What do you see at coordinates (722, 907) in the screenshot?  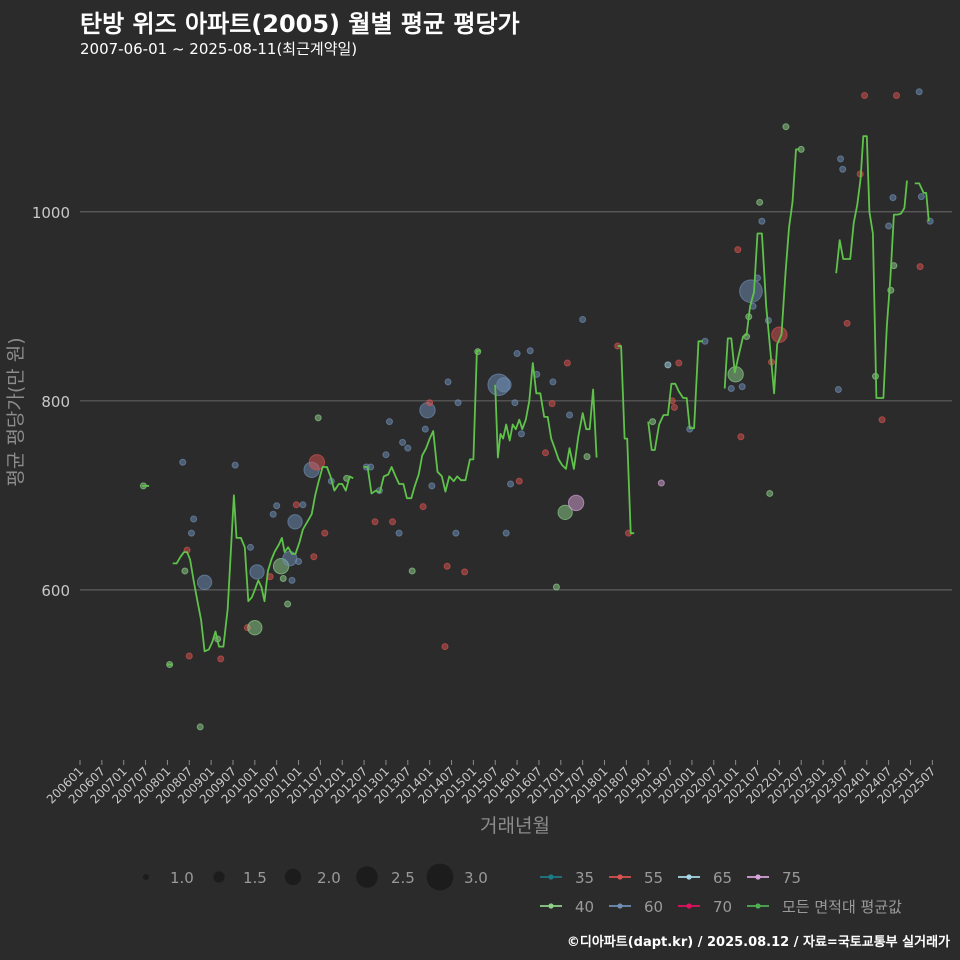 I see `area-legend-label: 70` at bounding box center [722, 907].